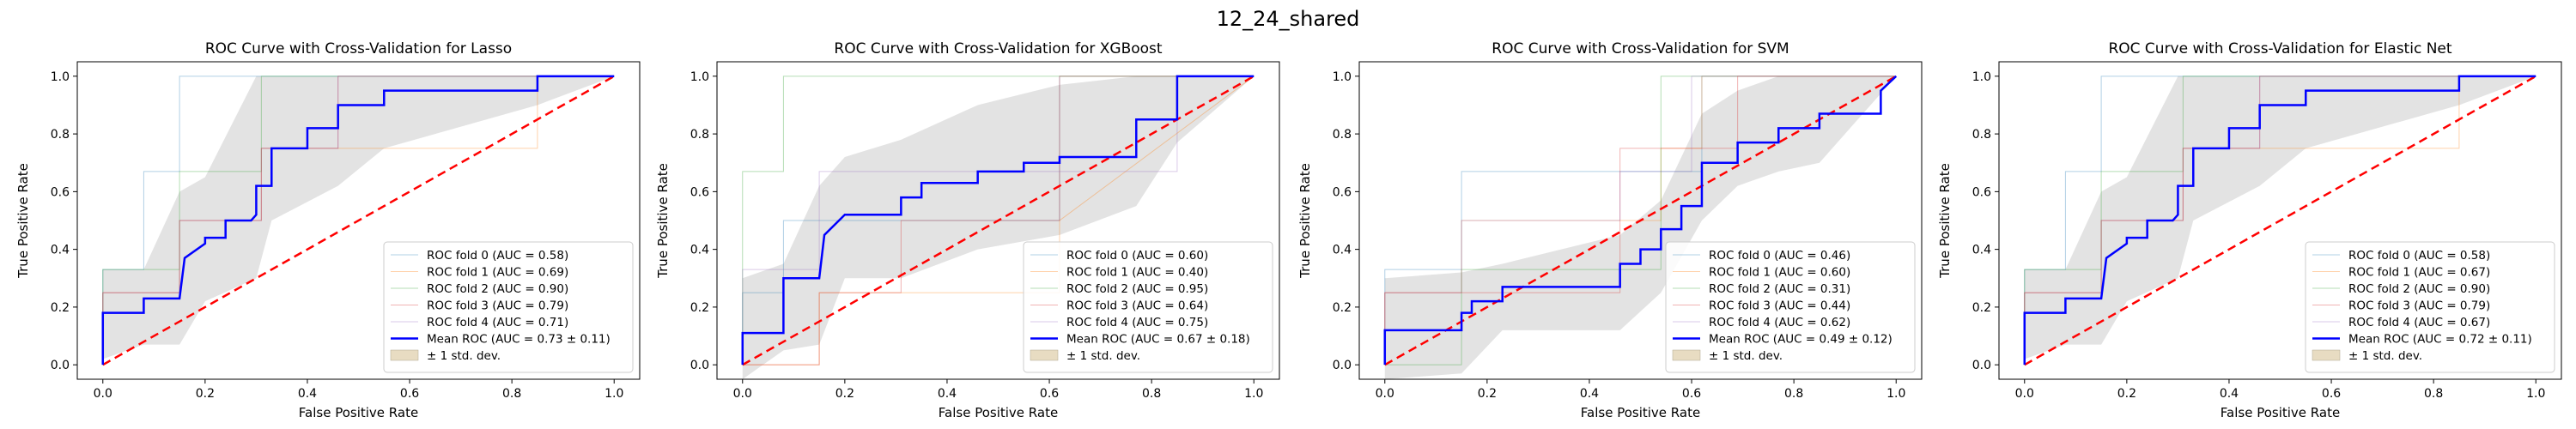  What do you see at coordinates (1137, 256) in the screenshot?
I see `legend-fold-0-label: ROC fold 0 (AUC = 0.60)` at bounding box center [1137, 256].